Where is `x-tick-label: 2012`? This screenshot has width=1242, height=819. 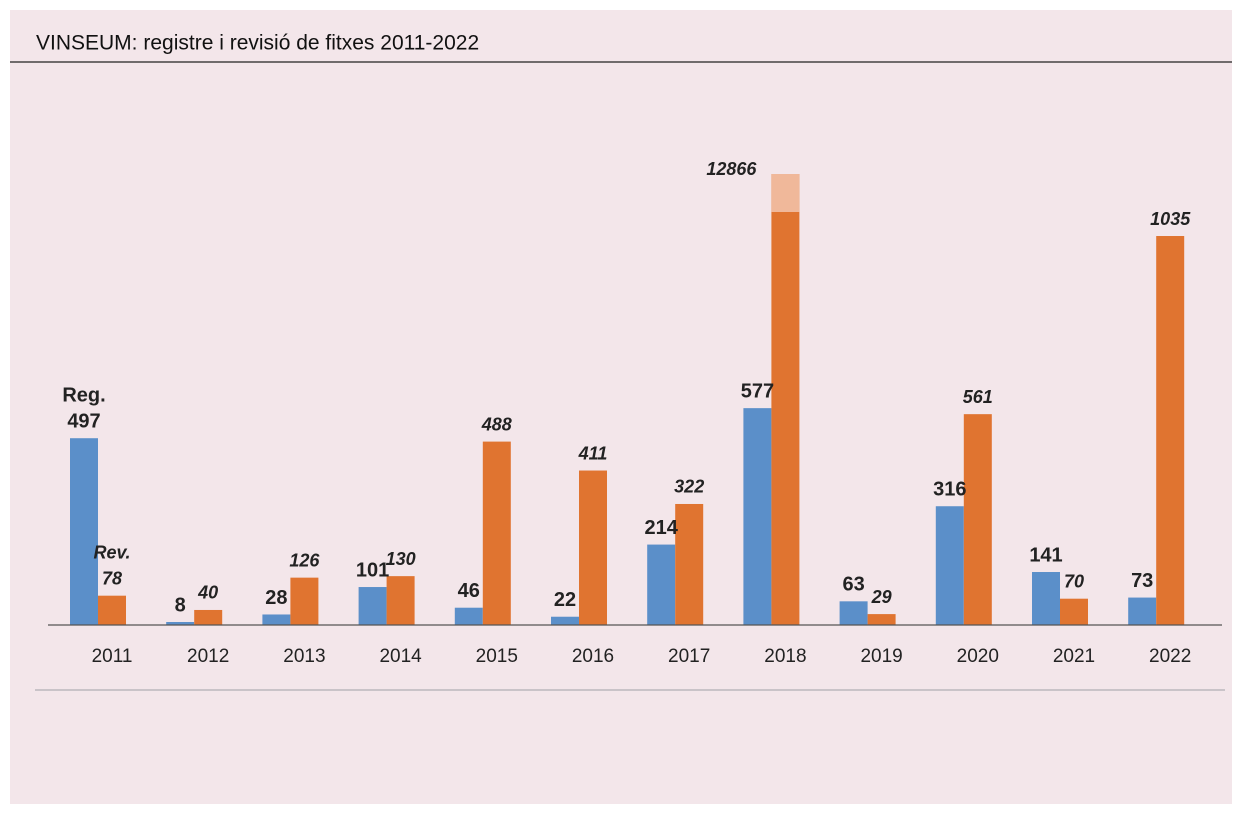 x-tick-label: 2012 is located at coordinates (208, 656).